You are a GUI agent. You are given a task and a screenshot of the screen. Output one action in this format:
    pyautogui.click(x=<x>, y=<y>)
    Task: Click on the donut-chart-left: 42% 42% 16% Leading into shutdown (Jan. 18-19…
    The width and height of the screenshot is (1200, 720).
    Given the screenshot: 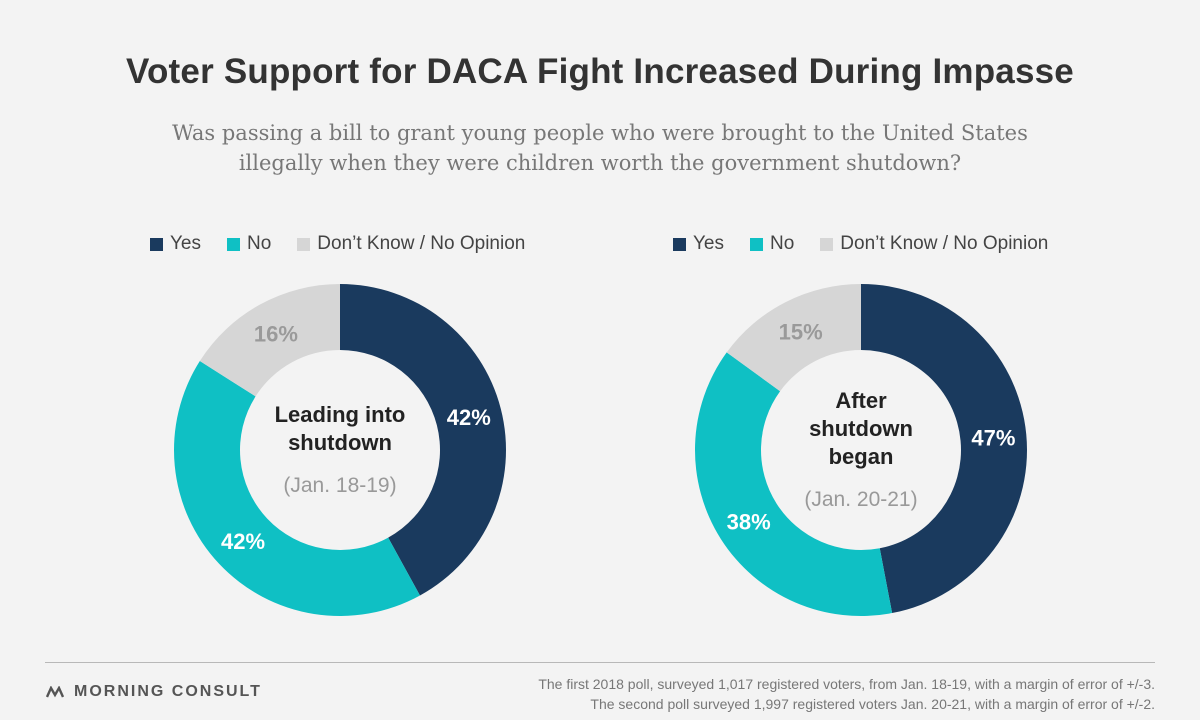 What is the action you would take?
    pyautogui.click(x=340, y=450)
    